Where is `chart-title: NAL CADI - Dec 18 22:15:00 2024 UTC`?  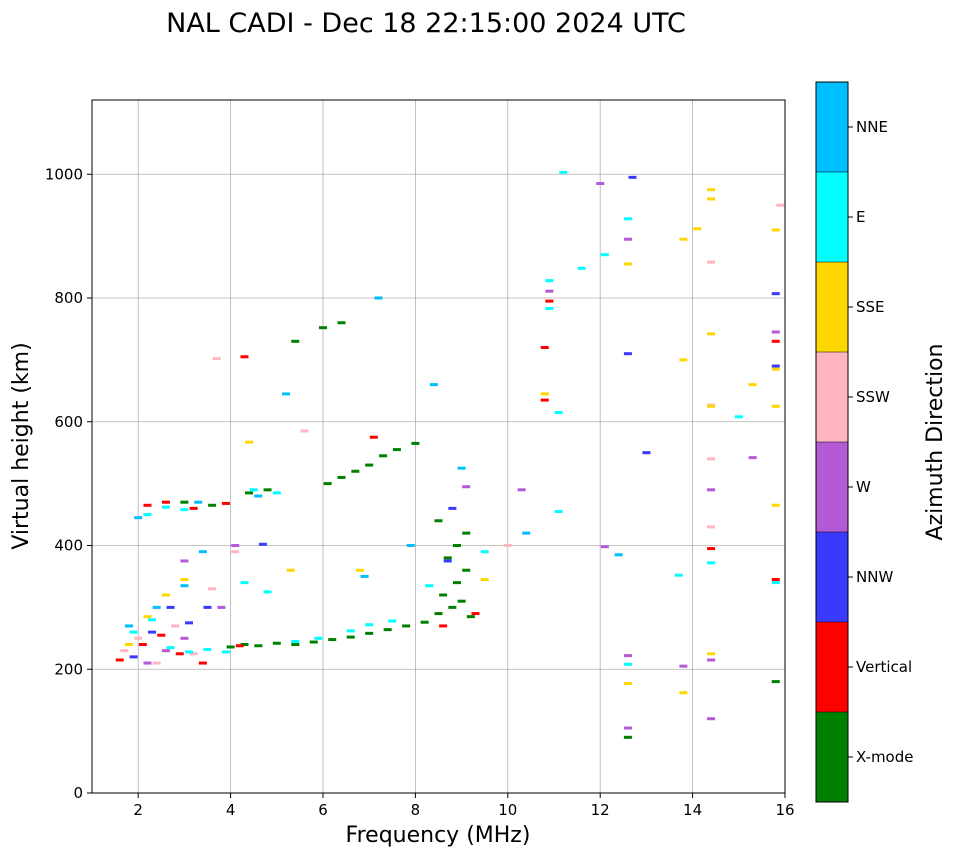
chart-title: NAL CADI - Dec 18 22:15:00 2024 UTC is located at coordinates (426, 23).